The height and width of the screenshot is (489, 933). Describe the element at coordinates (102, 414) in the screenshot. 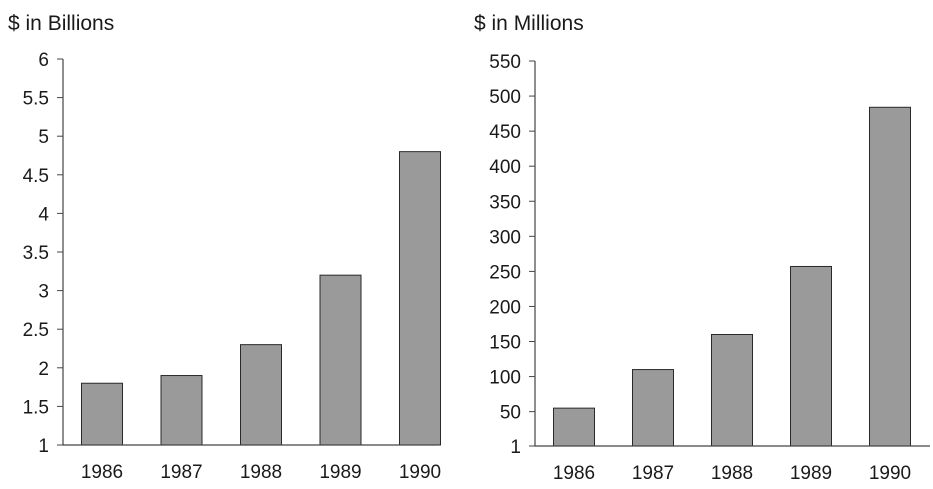

I see `billions-bar-1986` at that location.